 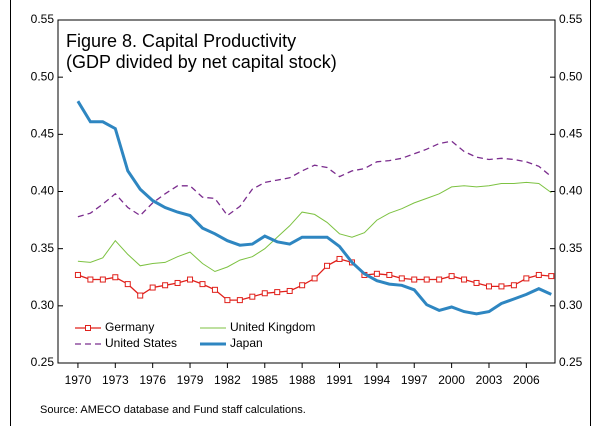 What do you see at coordinates (489, 380) in the screenshot?
I see `x-tick-label: 2003` at bounding box center [489, 380].